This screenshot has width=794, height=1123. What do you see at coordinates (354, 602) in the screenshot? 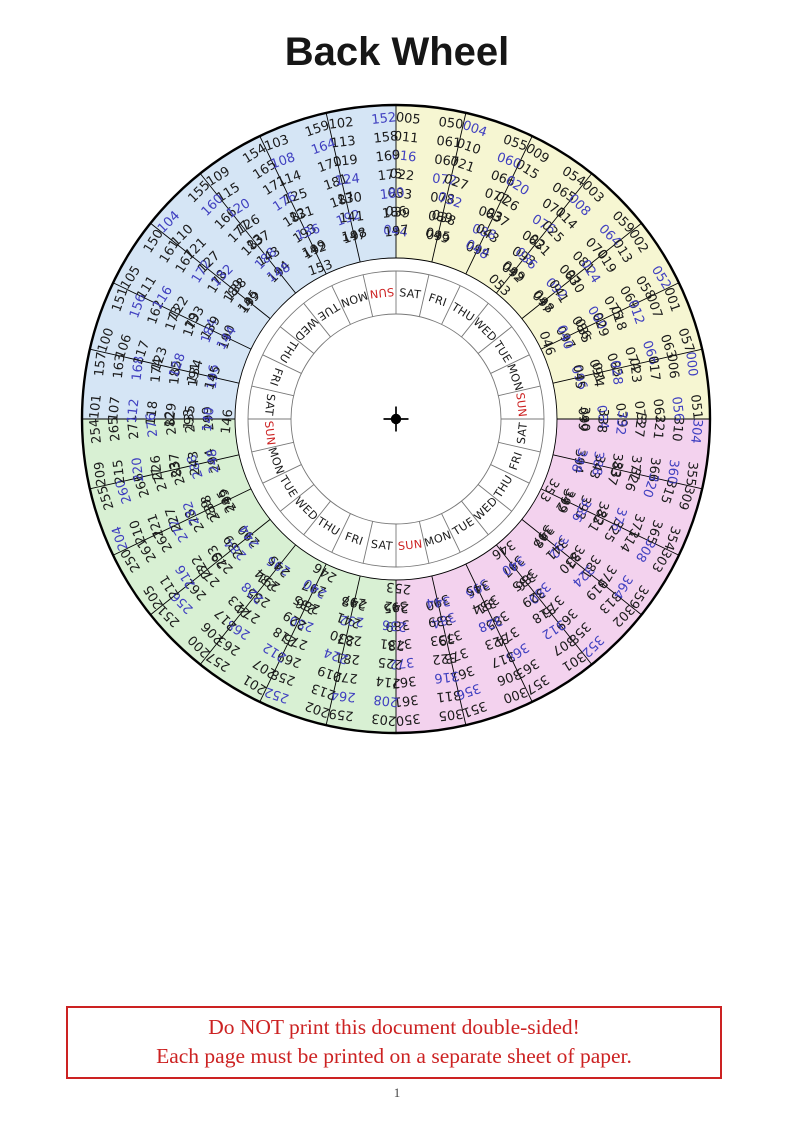
I see `year-number: 298` at bounding box center [354, 602].